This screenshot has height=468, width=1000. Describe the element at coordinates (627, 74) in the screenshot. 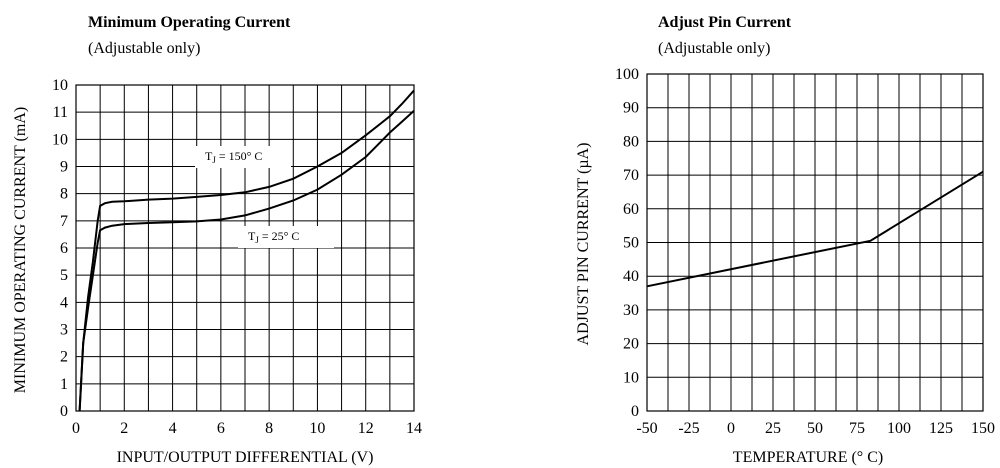

I see `y-tick-label: 100` at that location.